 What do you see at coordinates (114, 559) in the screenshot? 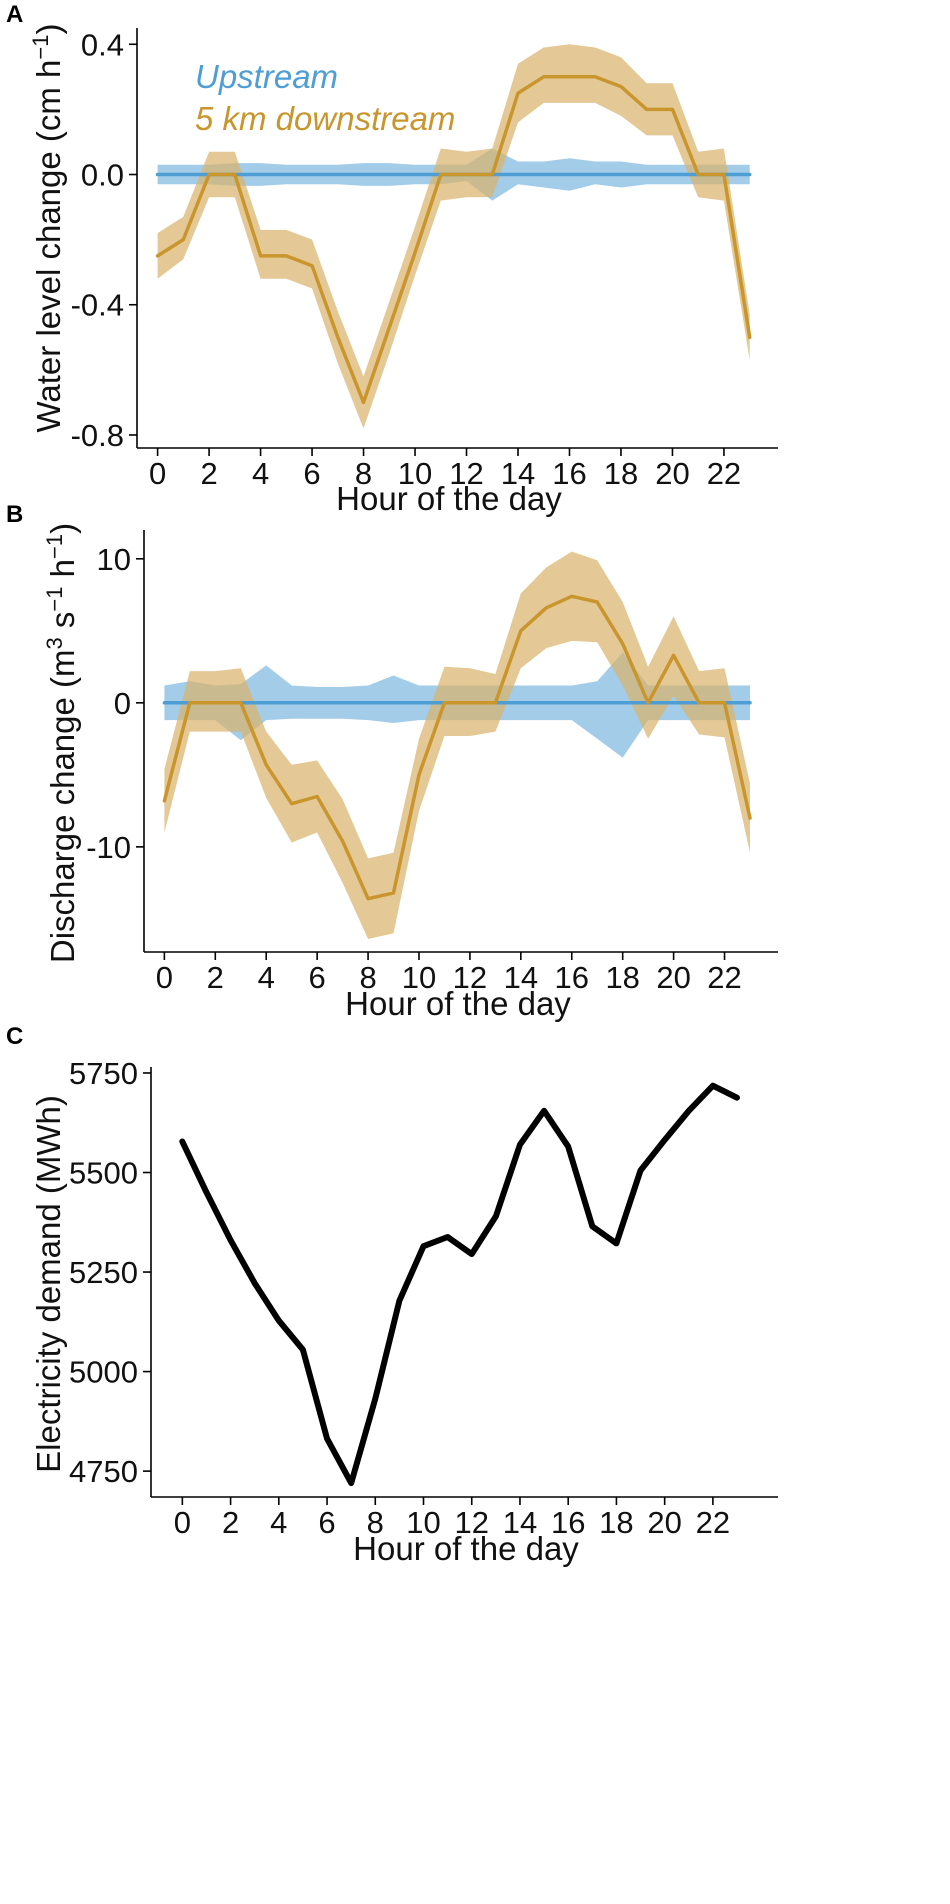
I see `y-tick-label: 10` at bounding box center [114, 559].